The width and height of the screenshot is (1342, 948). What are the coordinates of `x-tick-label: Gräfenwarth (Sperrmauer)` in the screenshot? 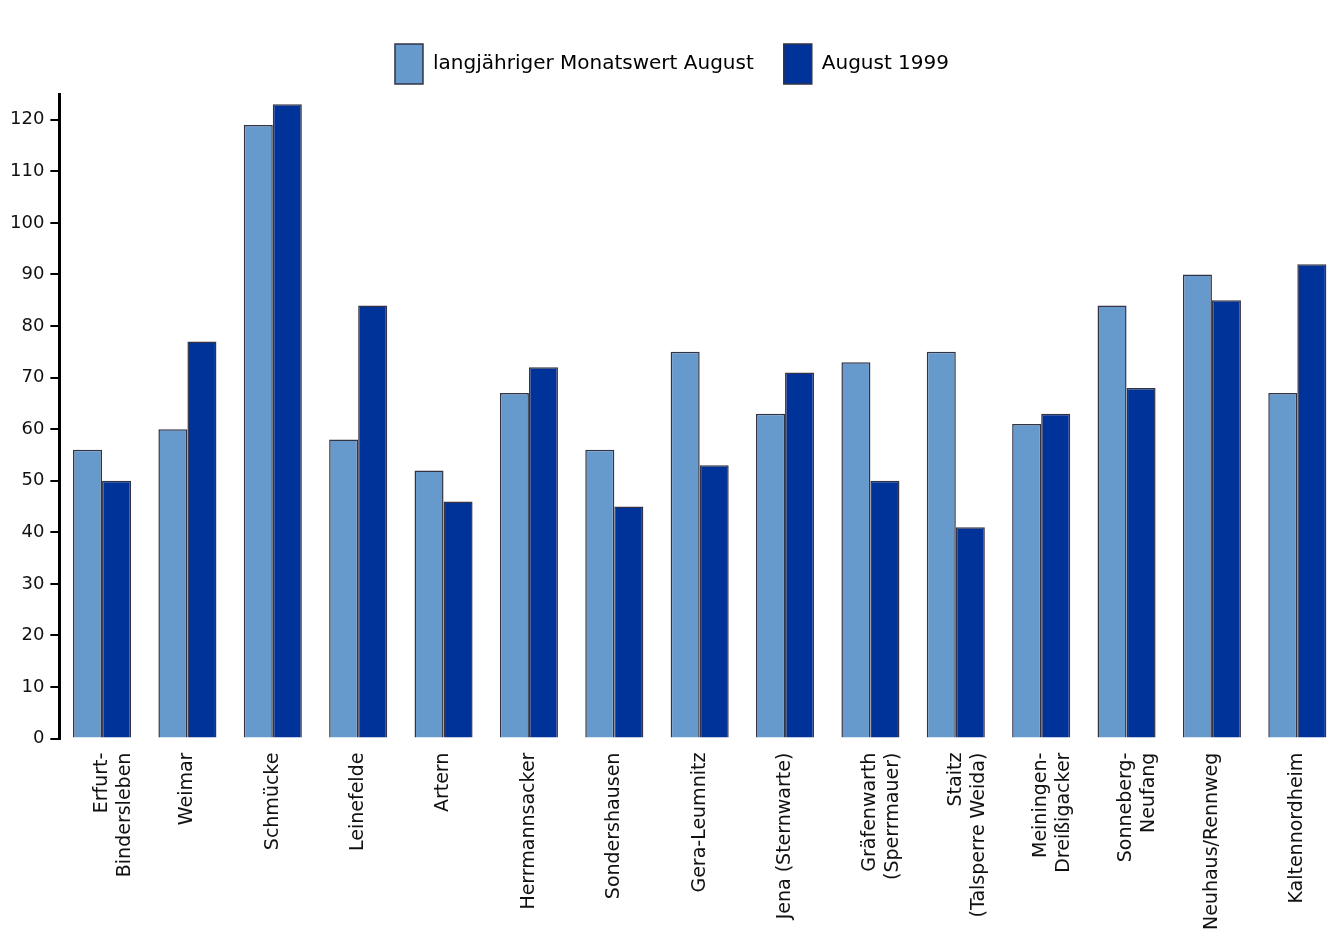 It's located at (880, 816).